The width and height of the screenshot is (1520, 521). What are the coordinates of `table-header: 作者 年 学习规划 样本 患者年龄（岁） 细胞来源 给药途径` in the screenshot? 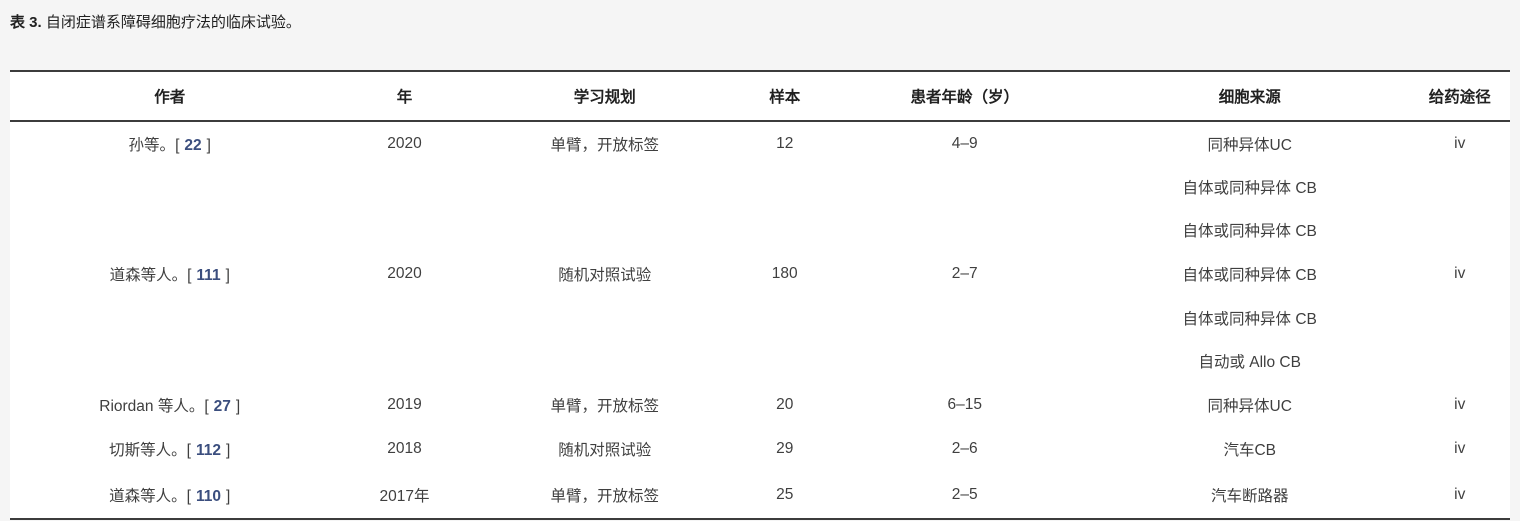 It's located at (760, 96).